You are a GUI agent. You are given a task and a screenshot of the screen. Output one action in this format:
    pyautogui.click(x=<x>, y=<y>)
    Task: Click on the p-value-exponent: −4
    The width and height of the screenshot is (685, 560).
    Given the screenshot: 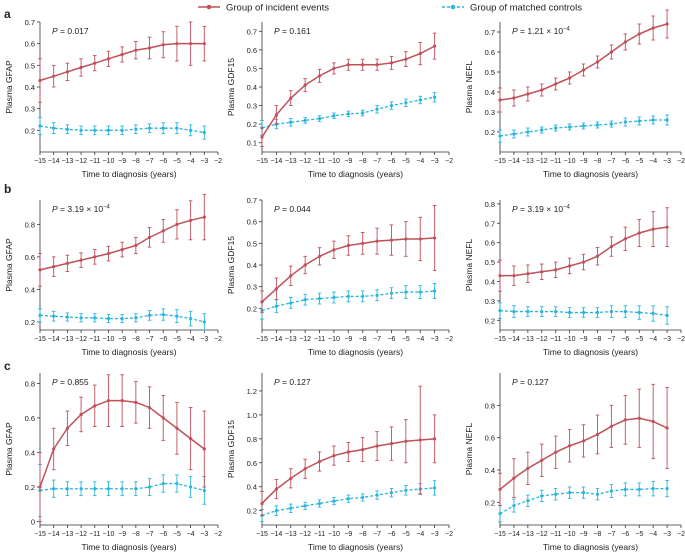 What is the action you would take?
    pyautogui.click(x=567, y=30)
    